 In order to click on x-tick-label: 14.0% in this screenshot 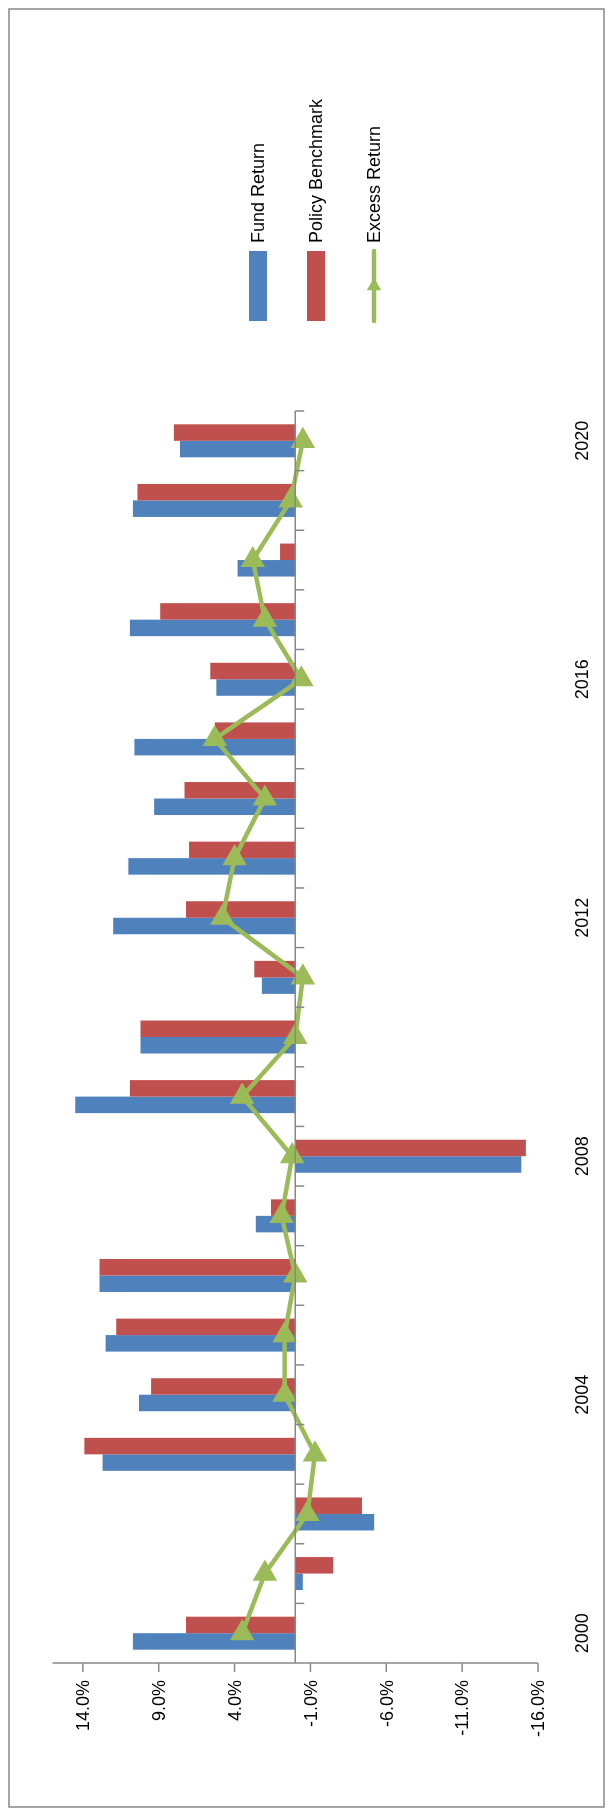, I will do `click(83, 1706)`.